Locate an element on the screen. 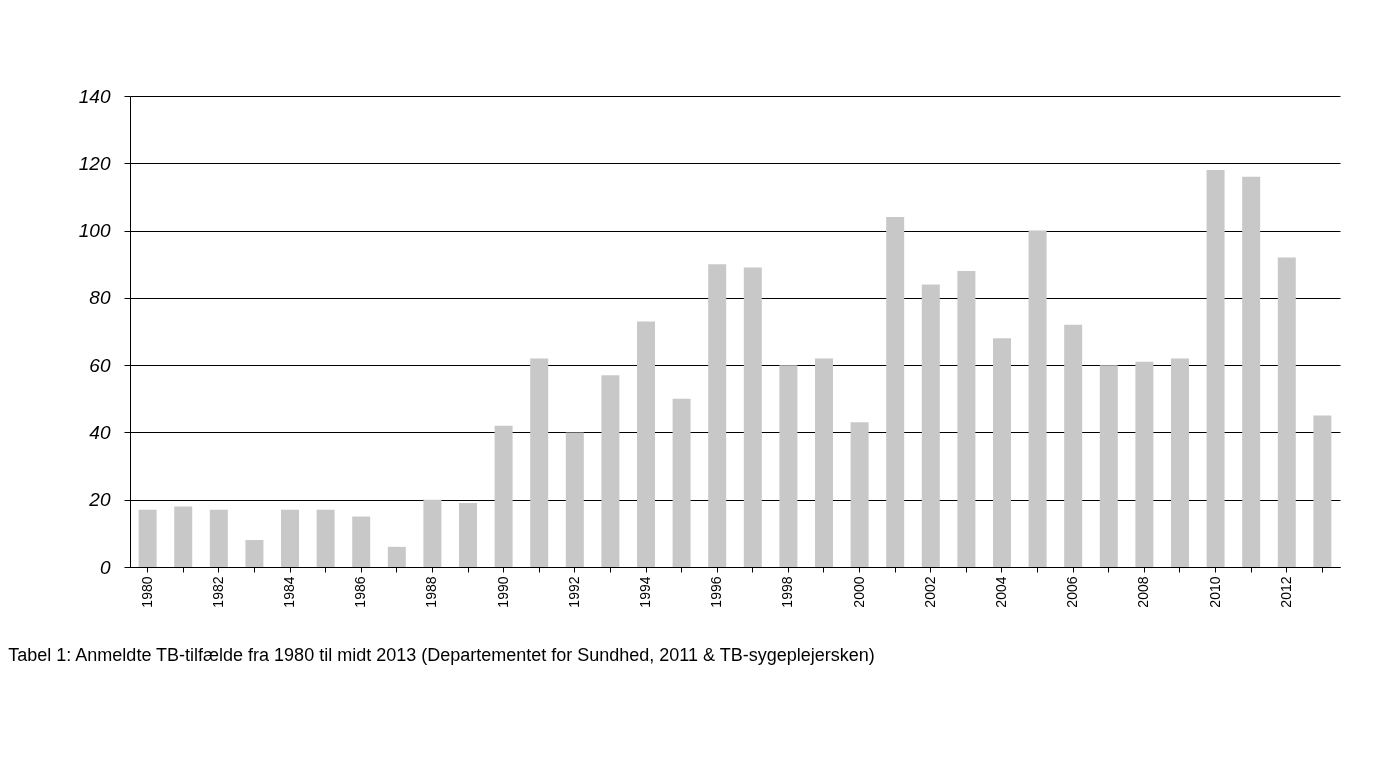 Image resolution: width=1398 pixels, height=758 pixels. x-tick-label: 2008 is located at coordinates (1143, 592).